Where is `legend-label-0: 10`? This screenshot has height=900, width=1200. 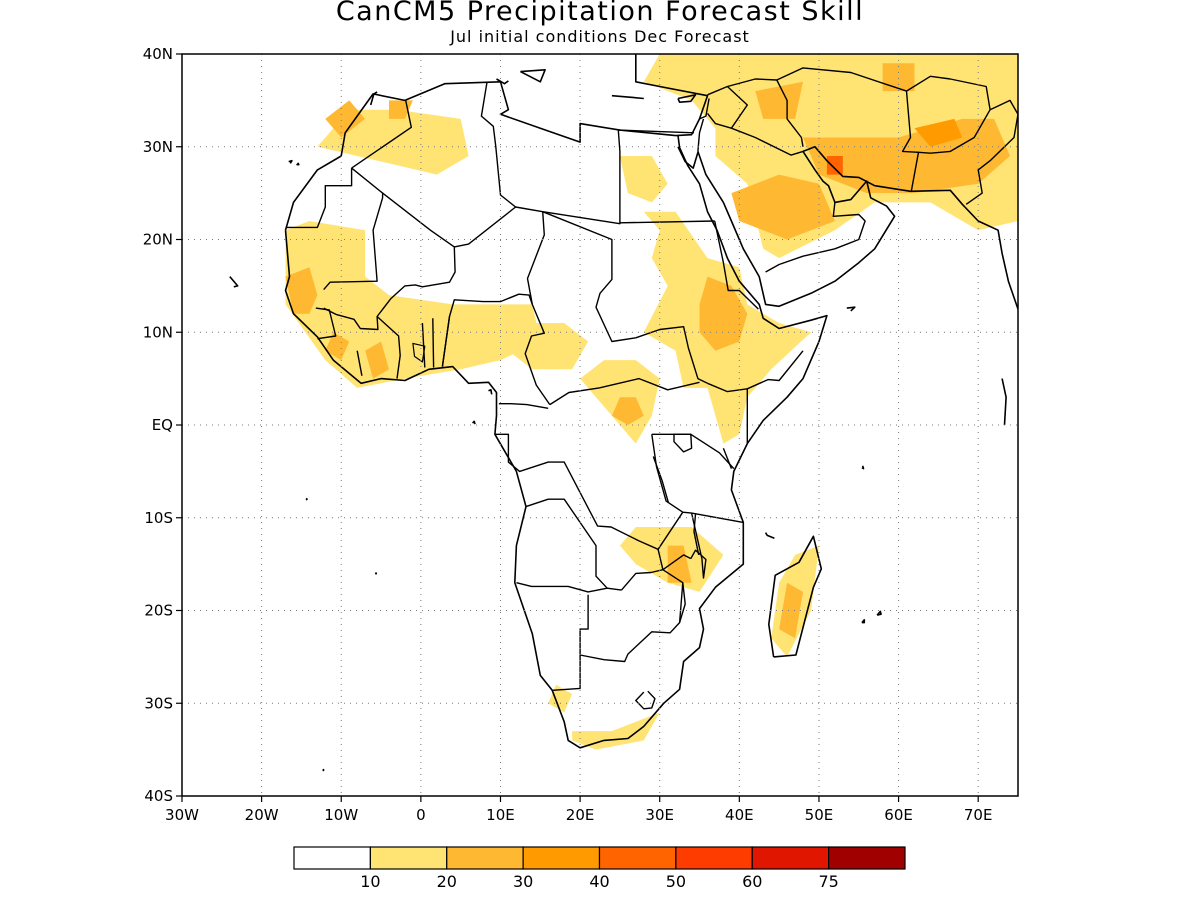
legend-label-0: 10 is located at coordinates (370, 881).